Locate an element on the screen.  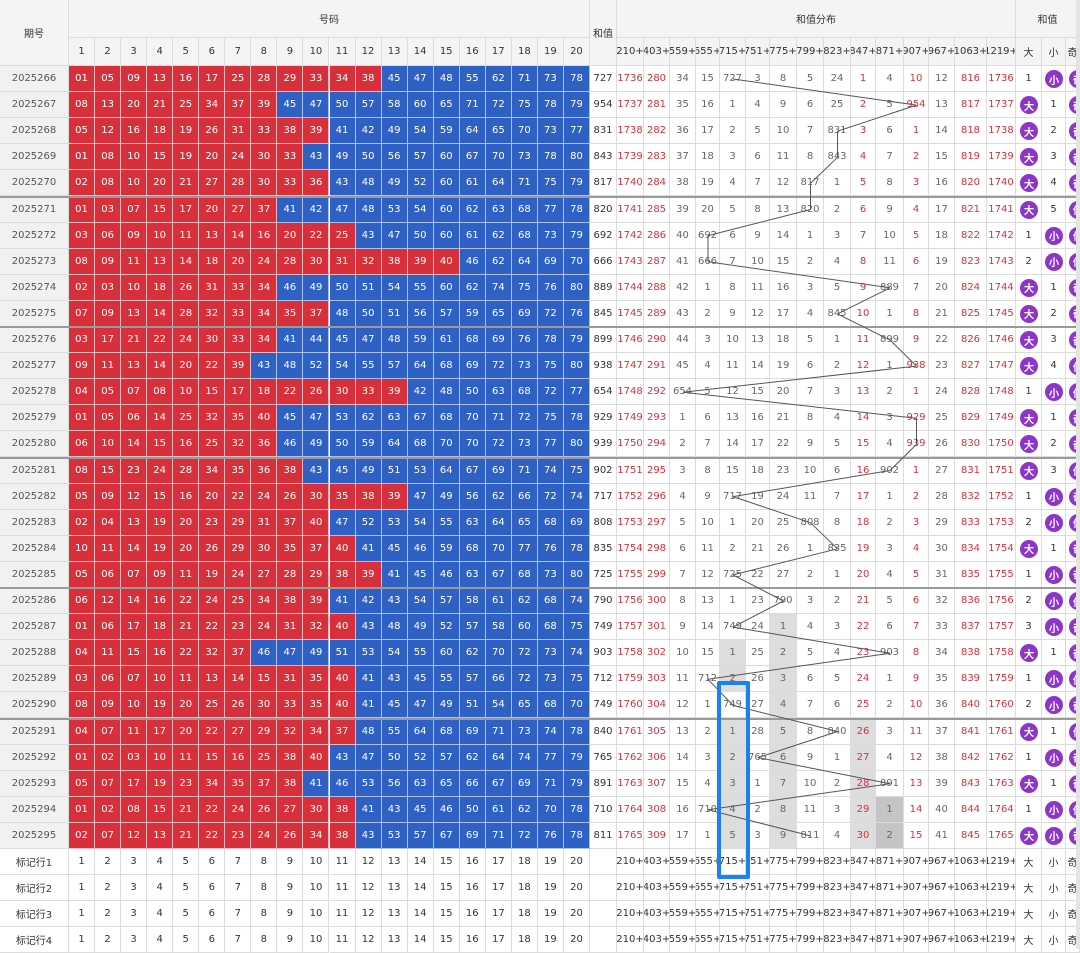
vertical-scrollbar is located at coordinates (1078, 474).